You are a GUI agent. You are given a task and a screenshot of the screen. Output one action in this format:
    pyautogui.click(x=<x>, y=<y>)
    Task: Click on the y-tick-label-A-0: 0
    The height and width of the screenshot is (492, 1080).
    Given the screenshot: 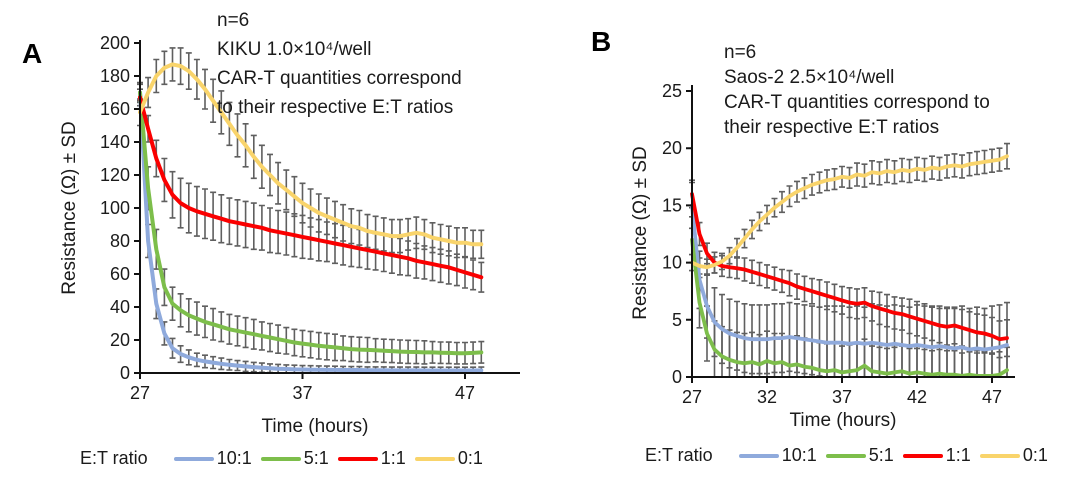 What is the action you would take?
    pyautogui.click(x=125, y=373)
    